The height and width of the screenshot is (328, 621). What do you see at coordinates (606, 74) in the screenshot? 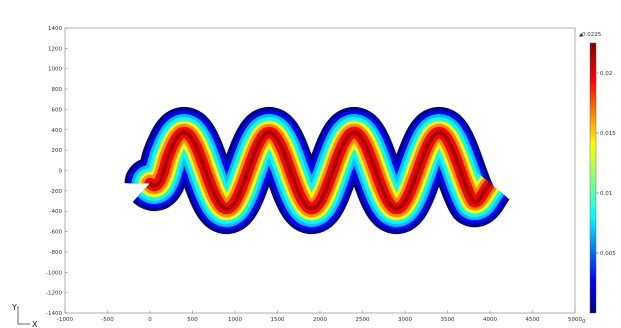
I see `colorbar-tick-label: 0.02` at bounding box center [606, 74].